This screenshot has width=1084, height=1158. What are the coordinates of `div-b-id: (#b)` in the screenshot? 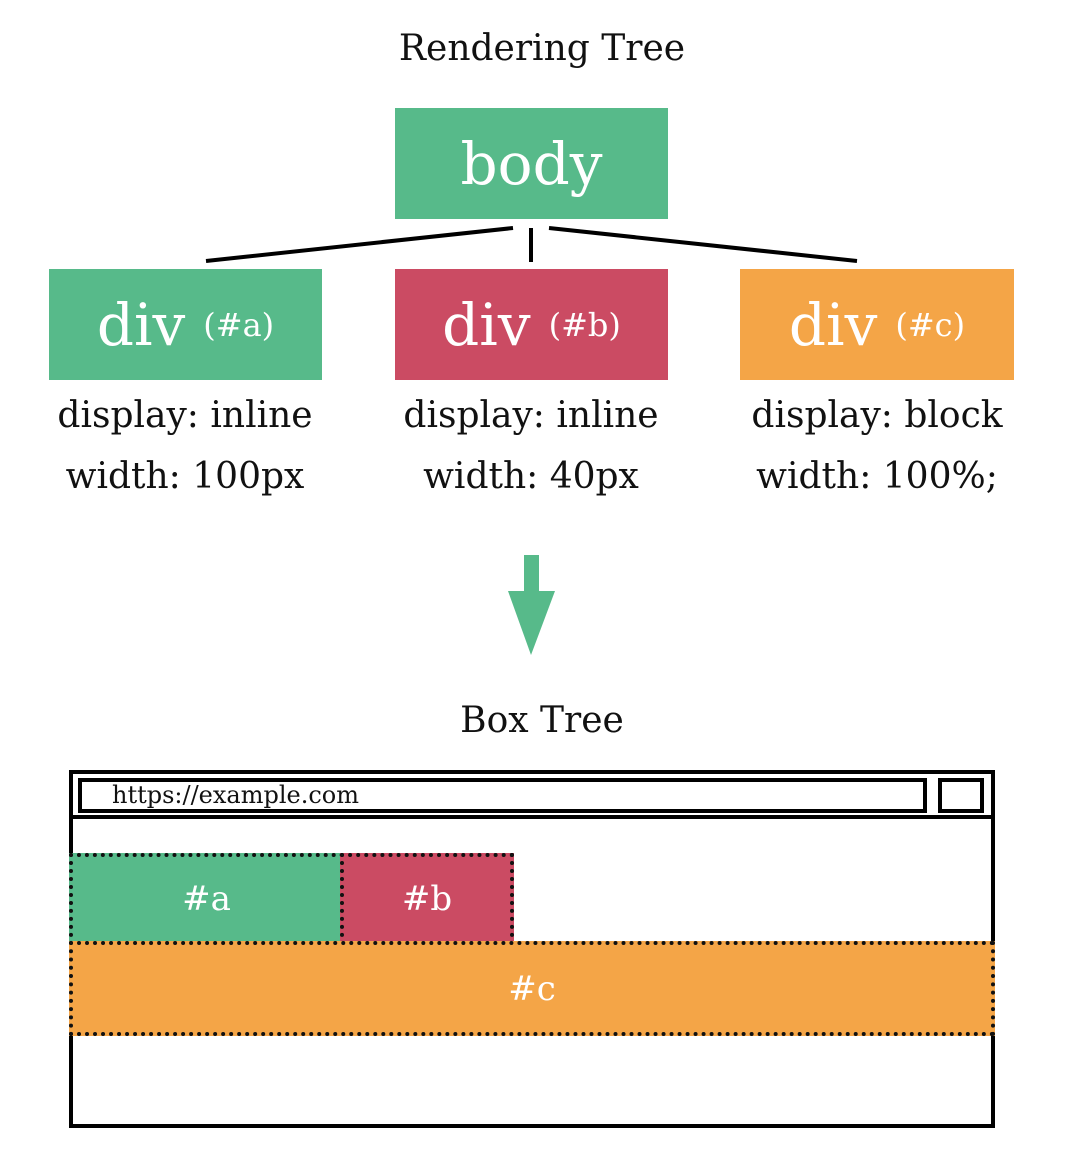 It's located at (584, 324).